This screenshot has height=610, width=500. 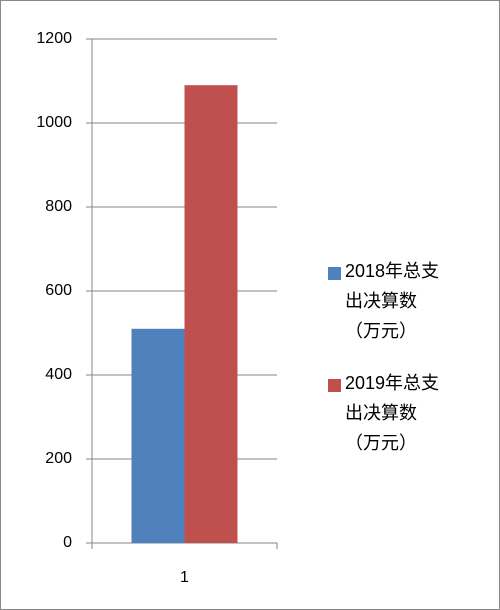 I want to click on y-tick-label: 0, so click(x=67, y=542).